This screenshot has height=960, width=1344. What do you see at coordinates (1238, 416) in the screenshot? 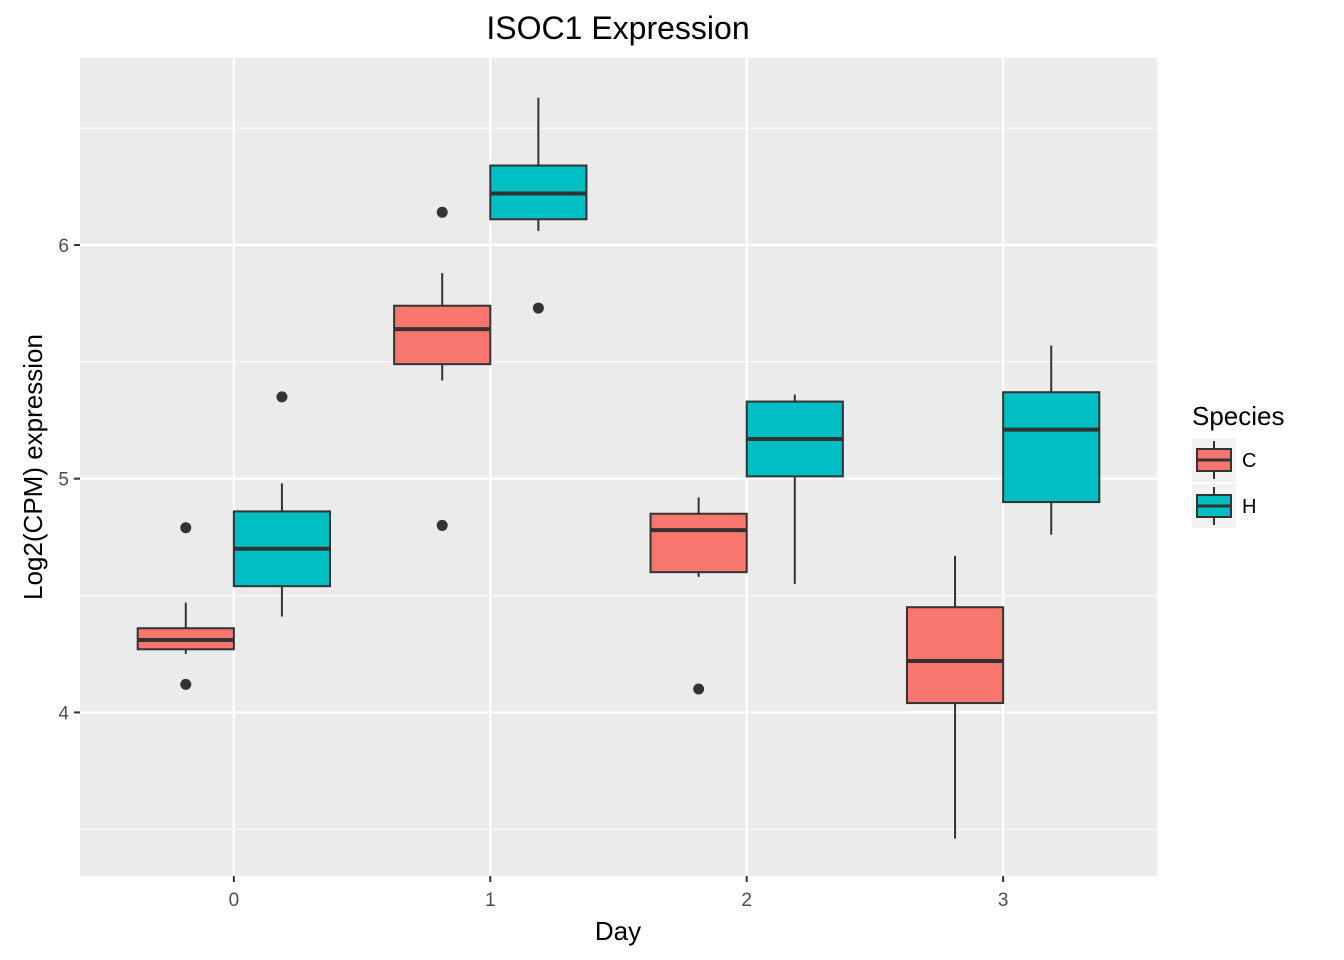
I see `legend-title: Species` at bounding box center [1238, 416].